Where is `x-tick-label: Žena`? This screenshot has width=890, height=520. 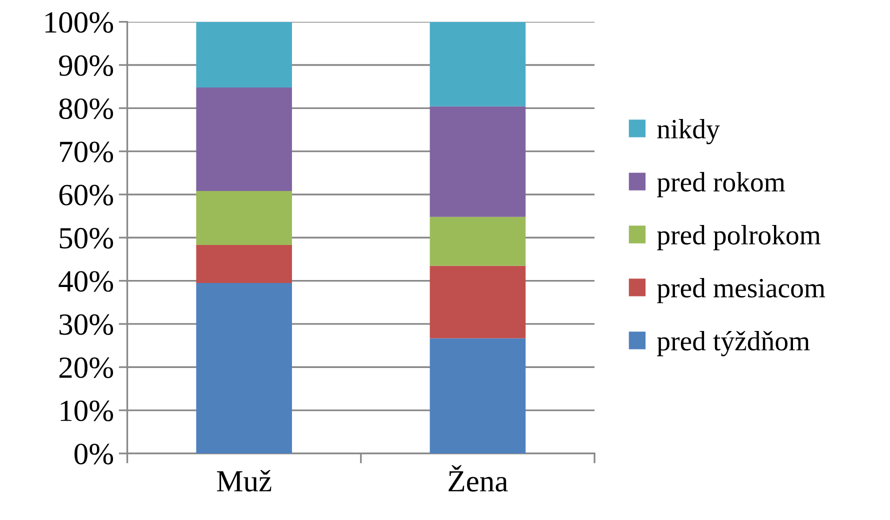
x-tick-label: Žena is located at coordinates (478, 478).